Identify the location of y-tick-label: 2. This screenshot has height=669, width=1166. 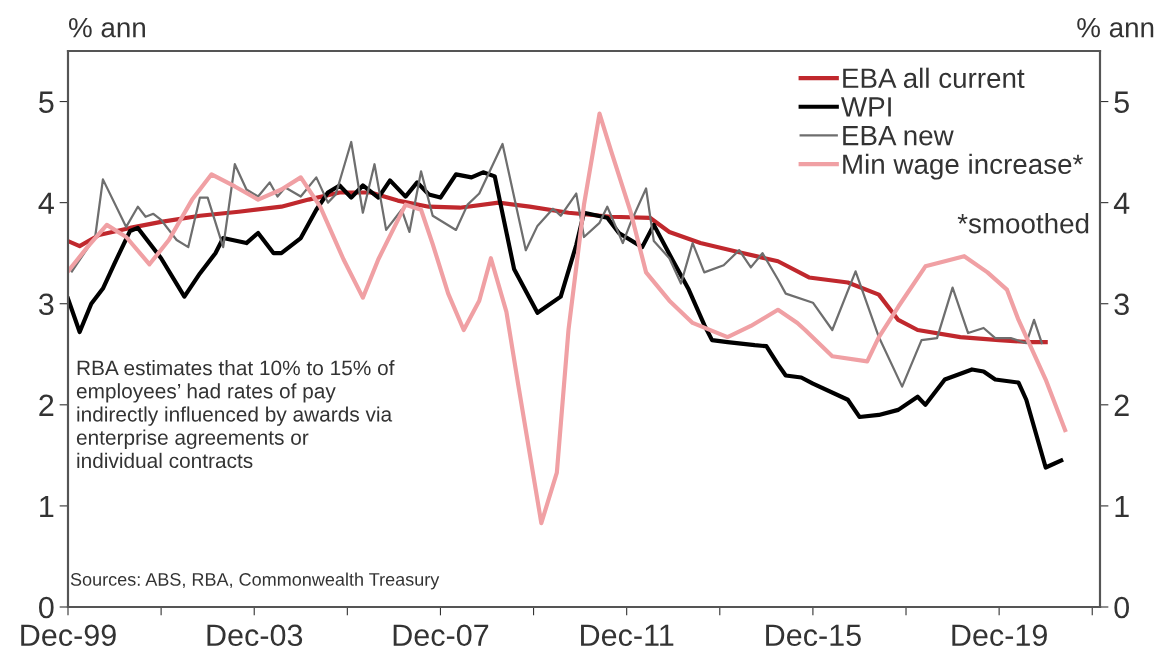
(46, 405).